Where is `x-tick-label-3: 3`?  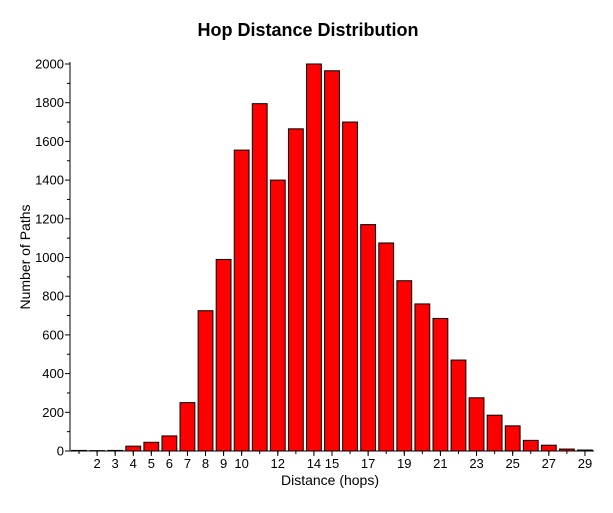 x-tick-label-3: 3 is located at coordinates (115, 463).